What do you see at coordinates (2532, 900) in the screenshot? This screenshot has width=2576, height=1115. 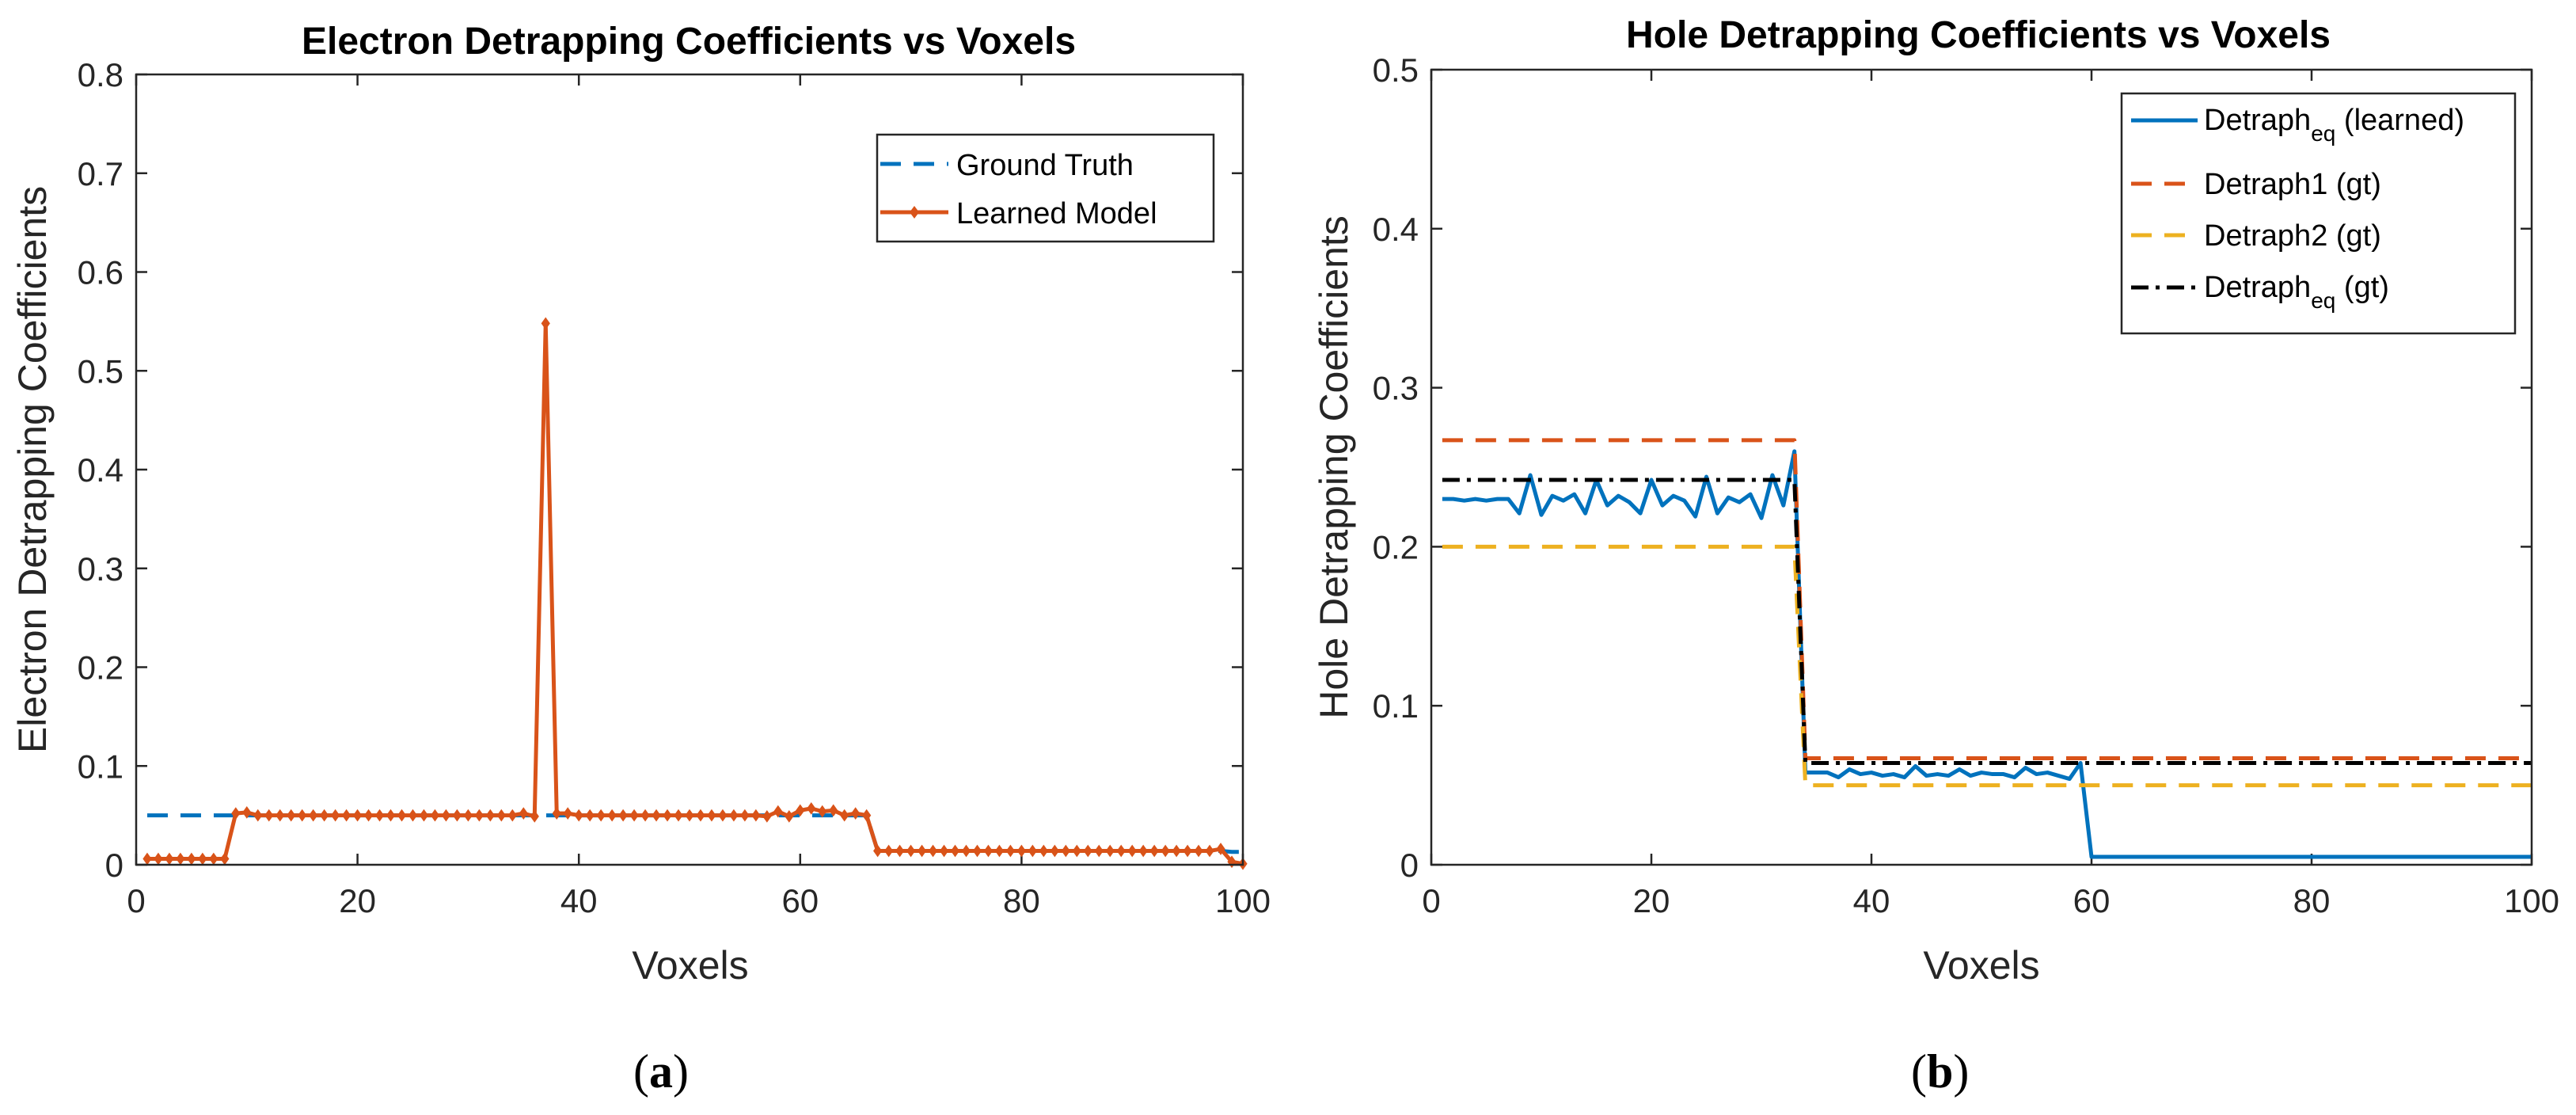 I see `hole-x-tick-label: 100` at bounding box center [2532, 900].